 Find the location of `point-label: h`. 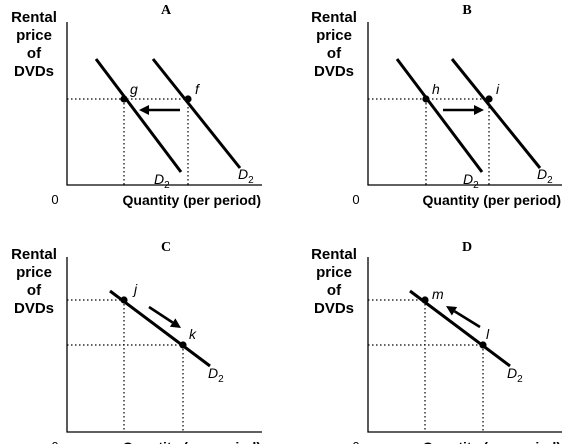

point-label: h is located at coordinates (436, 89).